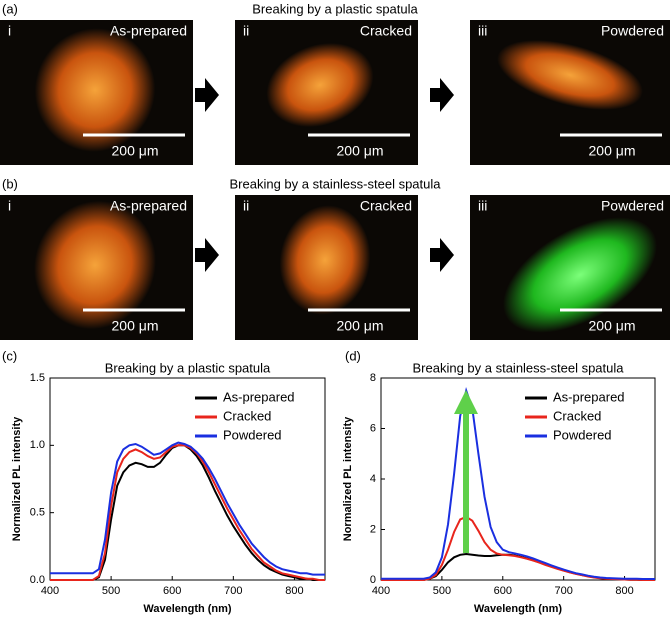 The height and width of the screenshot is (629, 670). What do you see at coordinates (10, 8) in the screenshot?
I see `panel-label: (a)` at bounding box center [10, 8].